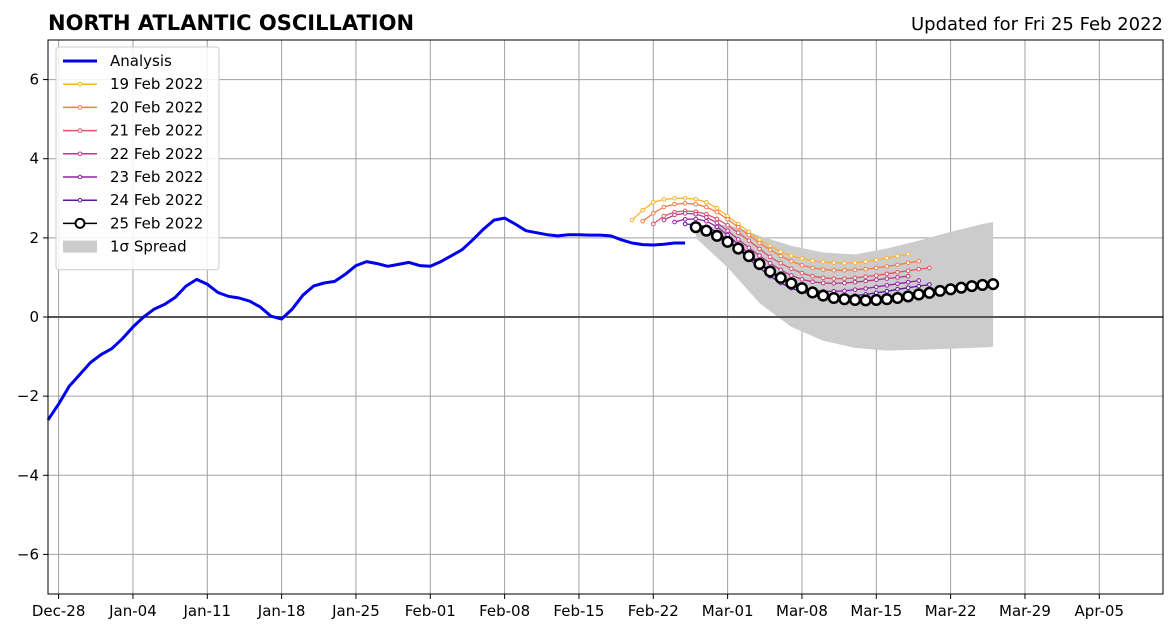 This screenshot has width=1176, height=633. Describe the element at coordinates (34, 317) in the screenshot. I see `y-tick-label: 0` at that location.